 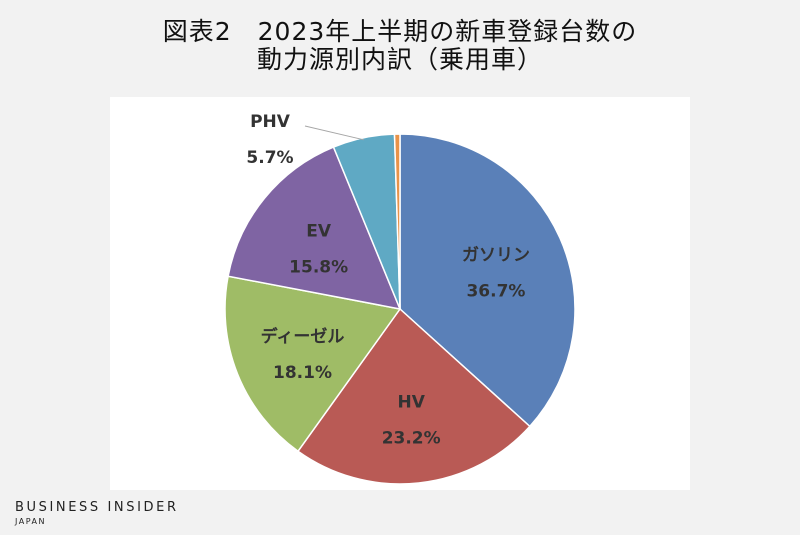 I want to click on slice-label-3: ディーゼル, so click(x=303, y=336).